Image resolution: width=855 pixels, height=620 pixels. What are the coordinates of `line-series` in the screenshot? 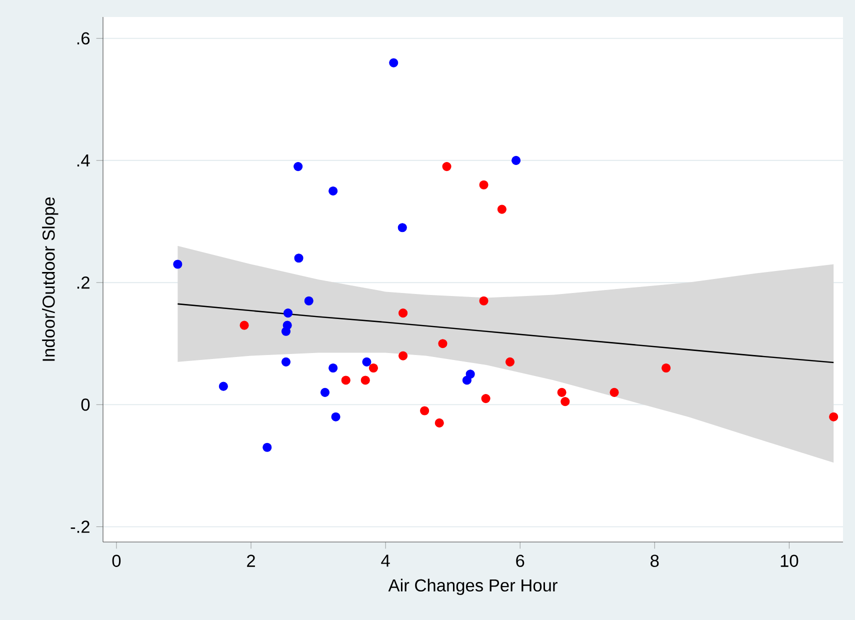 It's located at (505, 333).